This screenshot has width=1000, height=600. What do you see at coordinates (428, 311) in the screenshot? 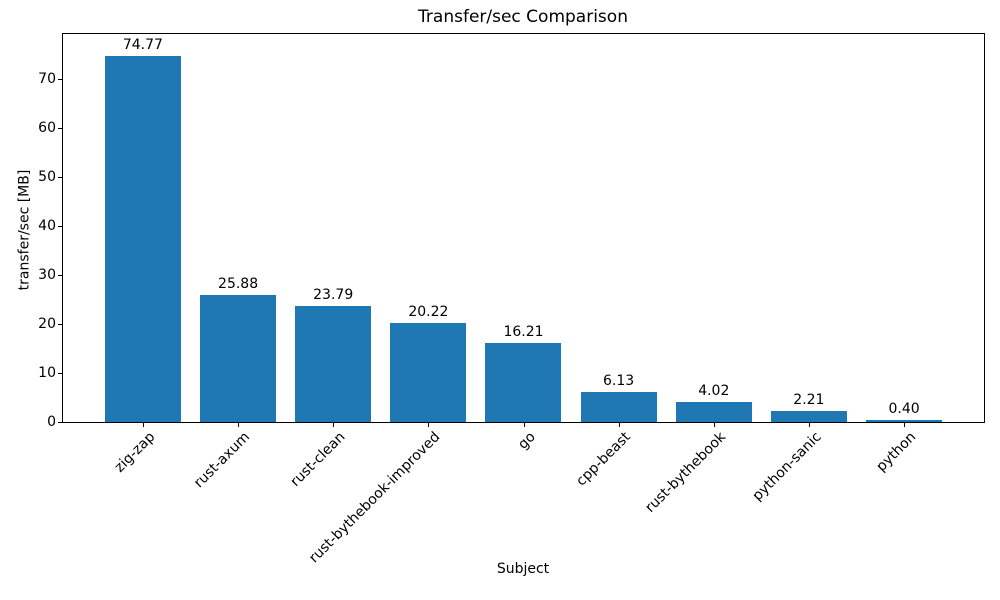
I see `bar-value-label: 20.22` at bounding box center [428, 311].